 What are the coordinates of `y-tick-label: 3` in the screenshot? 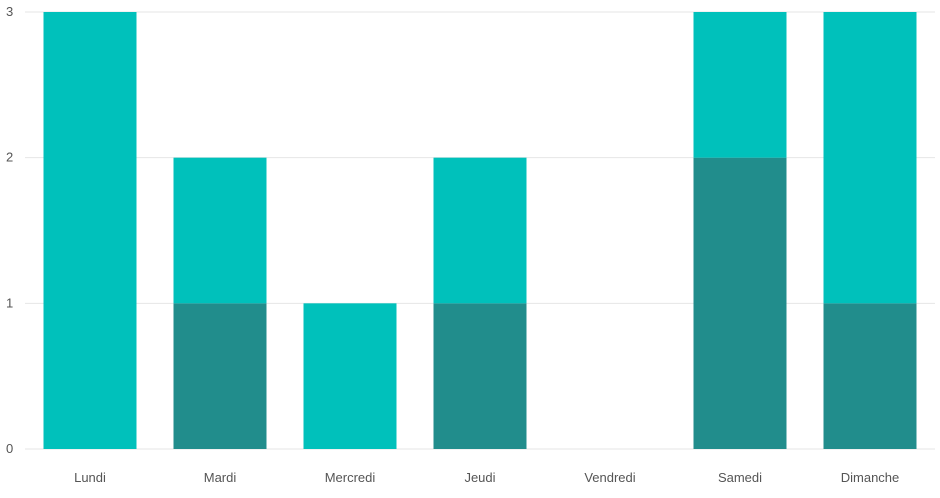 It's located at (9, 11).